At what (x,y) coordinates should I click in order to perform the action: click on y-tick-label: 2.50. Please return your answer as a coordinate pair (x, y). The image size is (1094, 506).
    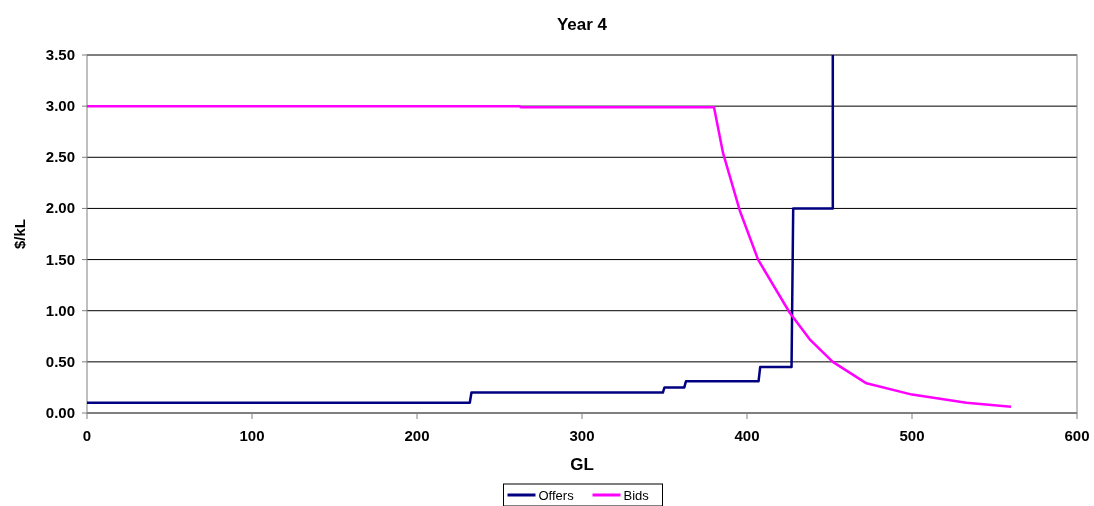
    Looking at the image, I should click on (60, 157).